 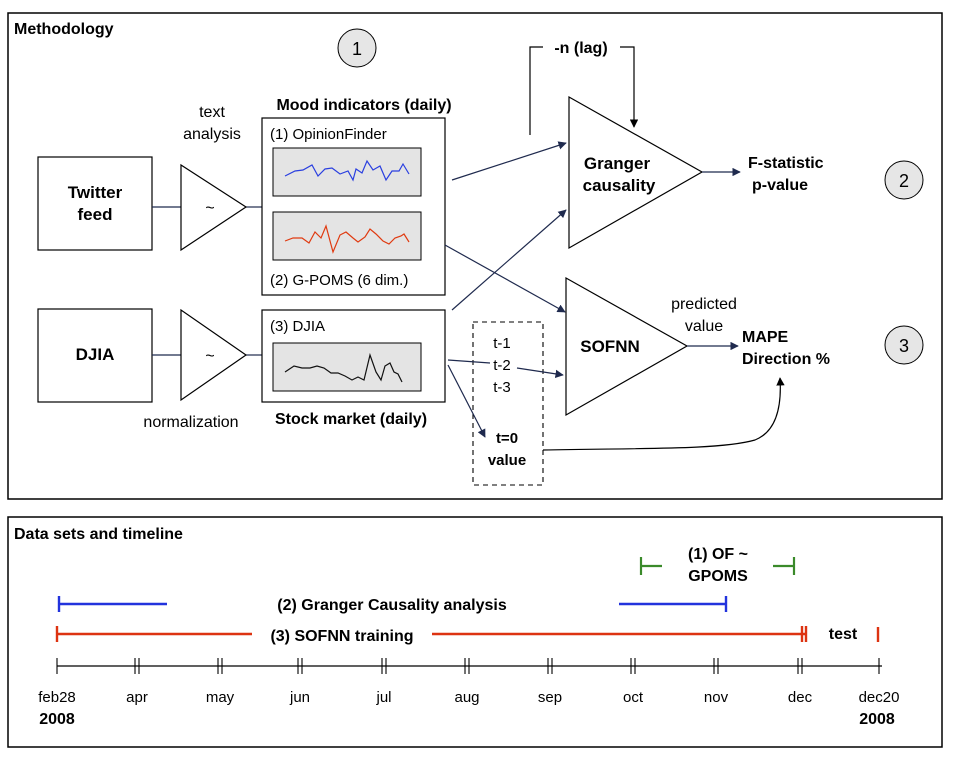 What do you see at coordinates (800, 697) in the screenshot?
I see `tick-label-dec: dec` at bounding box center [800, 697].